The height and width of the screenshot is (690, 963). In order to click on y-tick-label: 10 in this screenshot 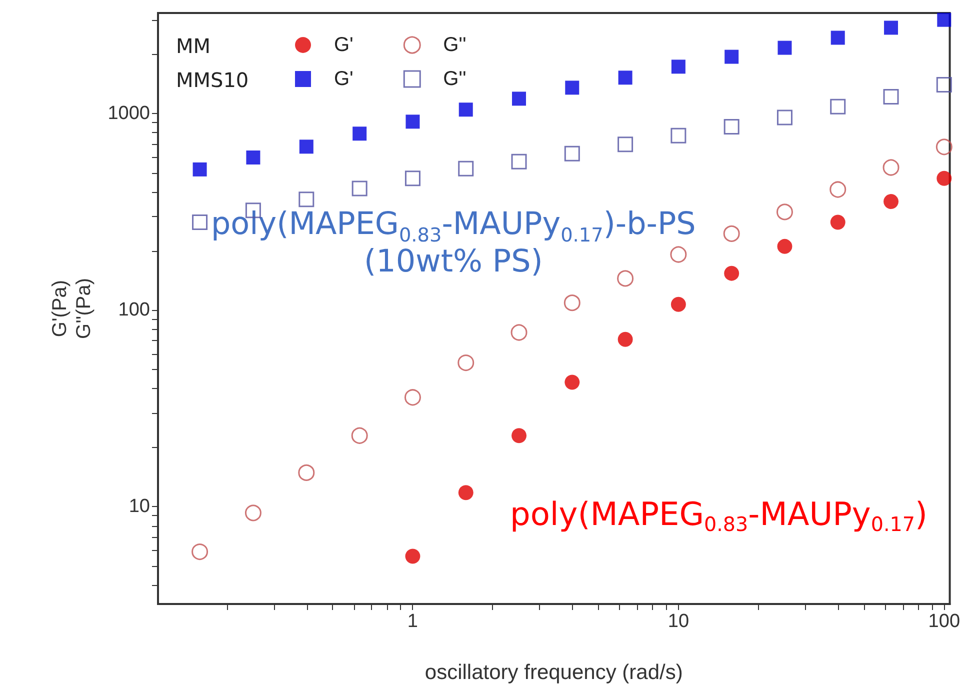, I will do `click(139, 507)`.